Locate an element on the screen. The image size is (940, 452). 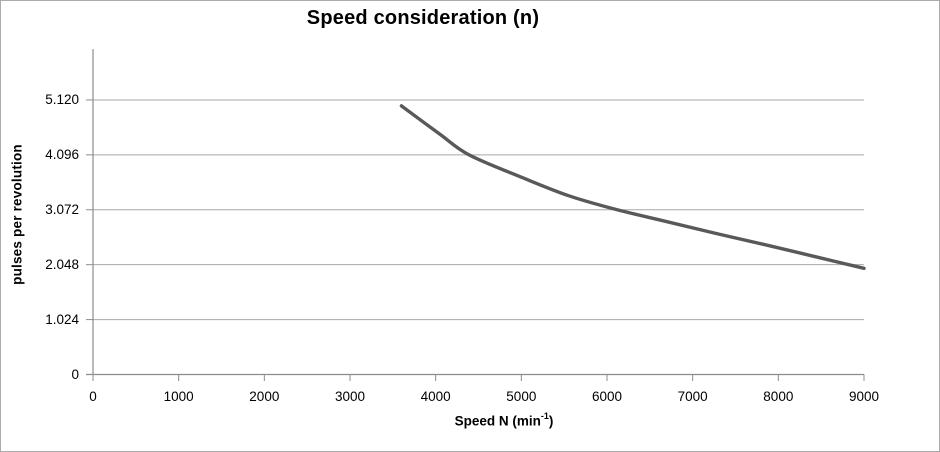
x-axis-title: Speed N (min-1) is located at coordinates (504, 420).